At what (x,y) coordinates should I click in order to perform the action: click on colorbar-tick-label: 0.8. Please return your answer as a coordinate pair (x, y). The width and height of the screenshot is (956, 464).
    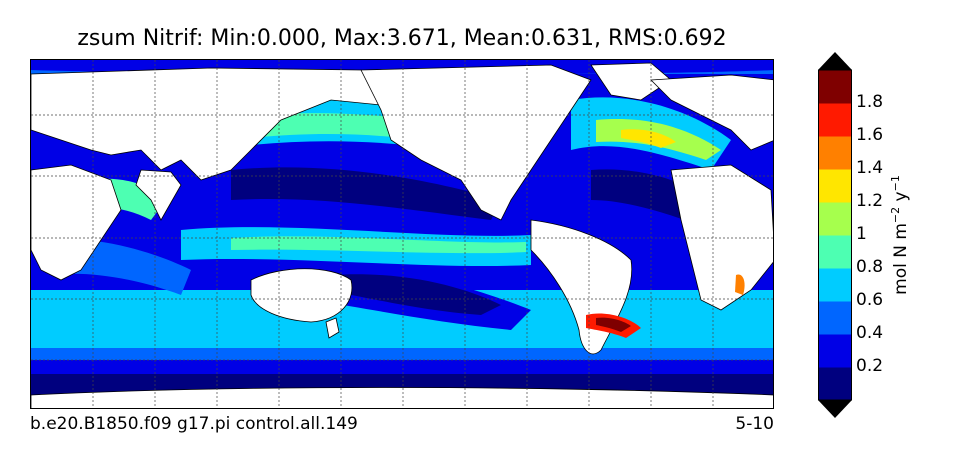
    Looking at the image, I should click on (870, 267).